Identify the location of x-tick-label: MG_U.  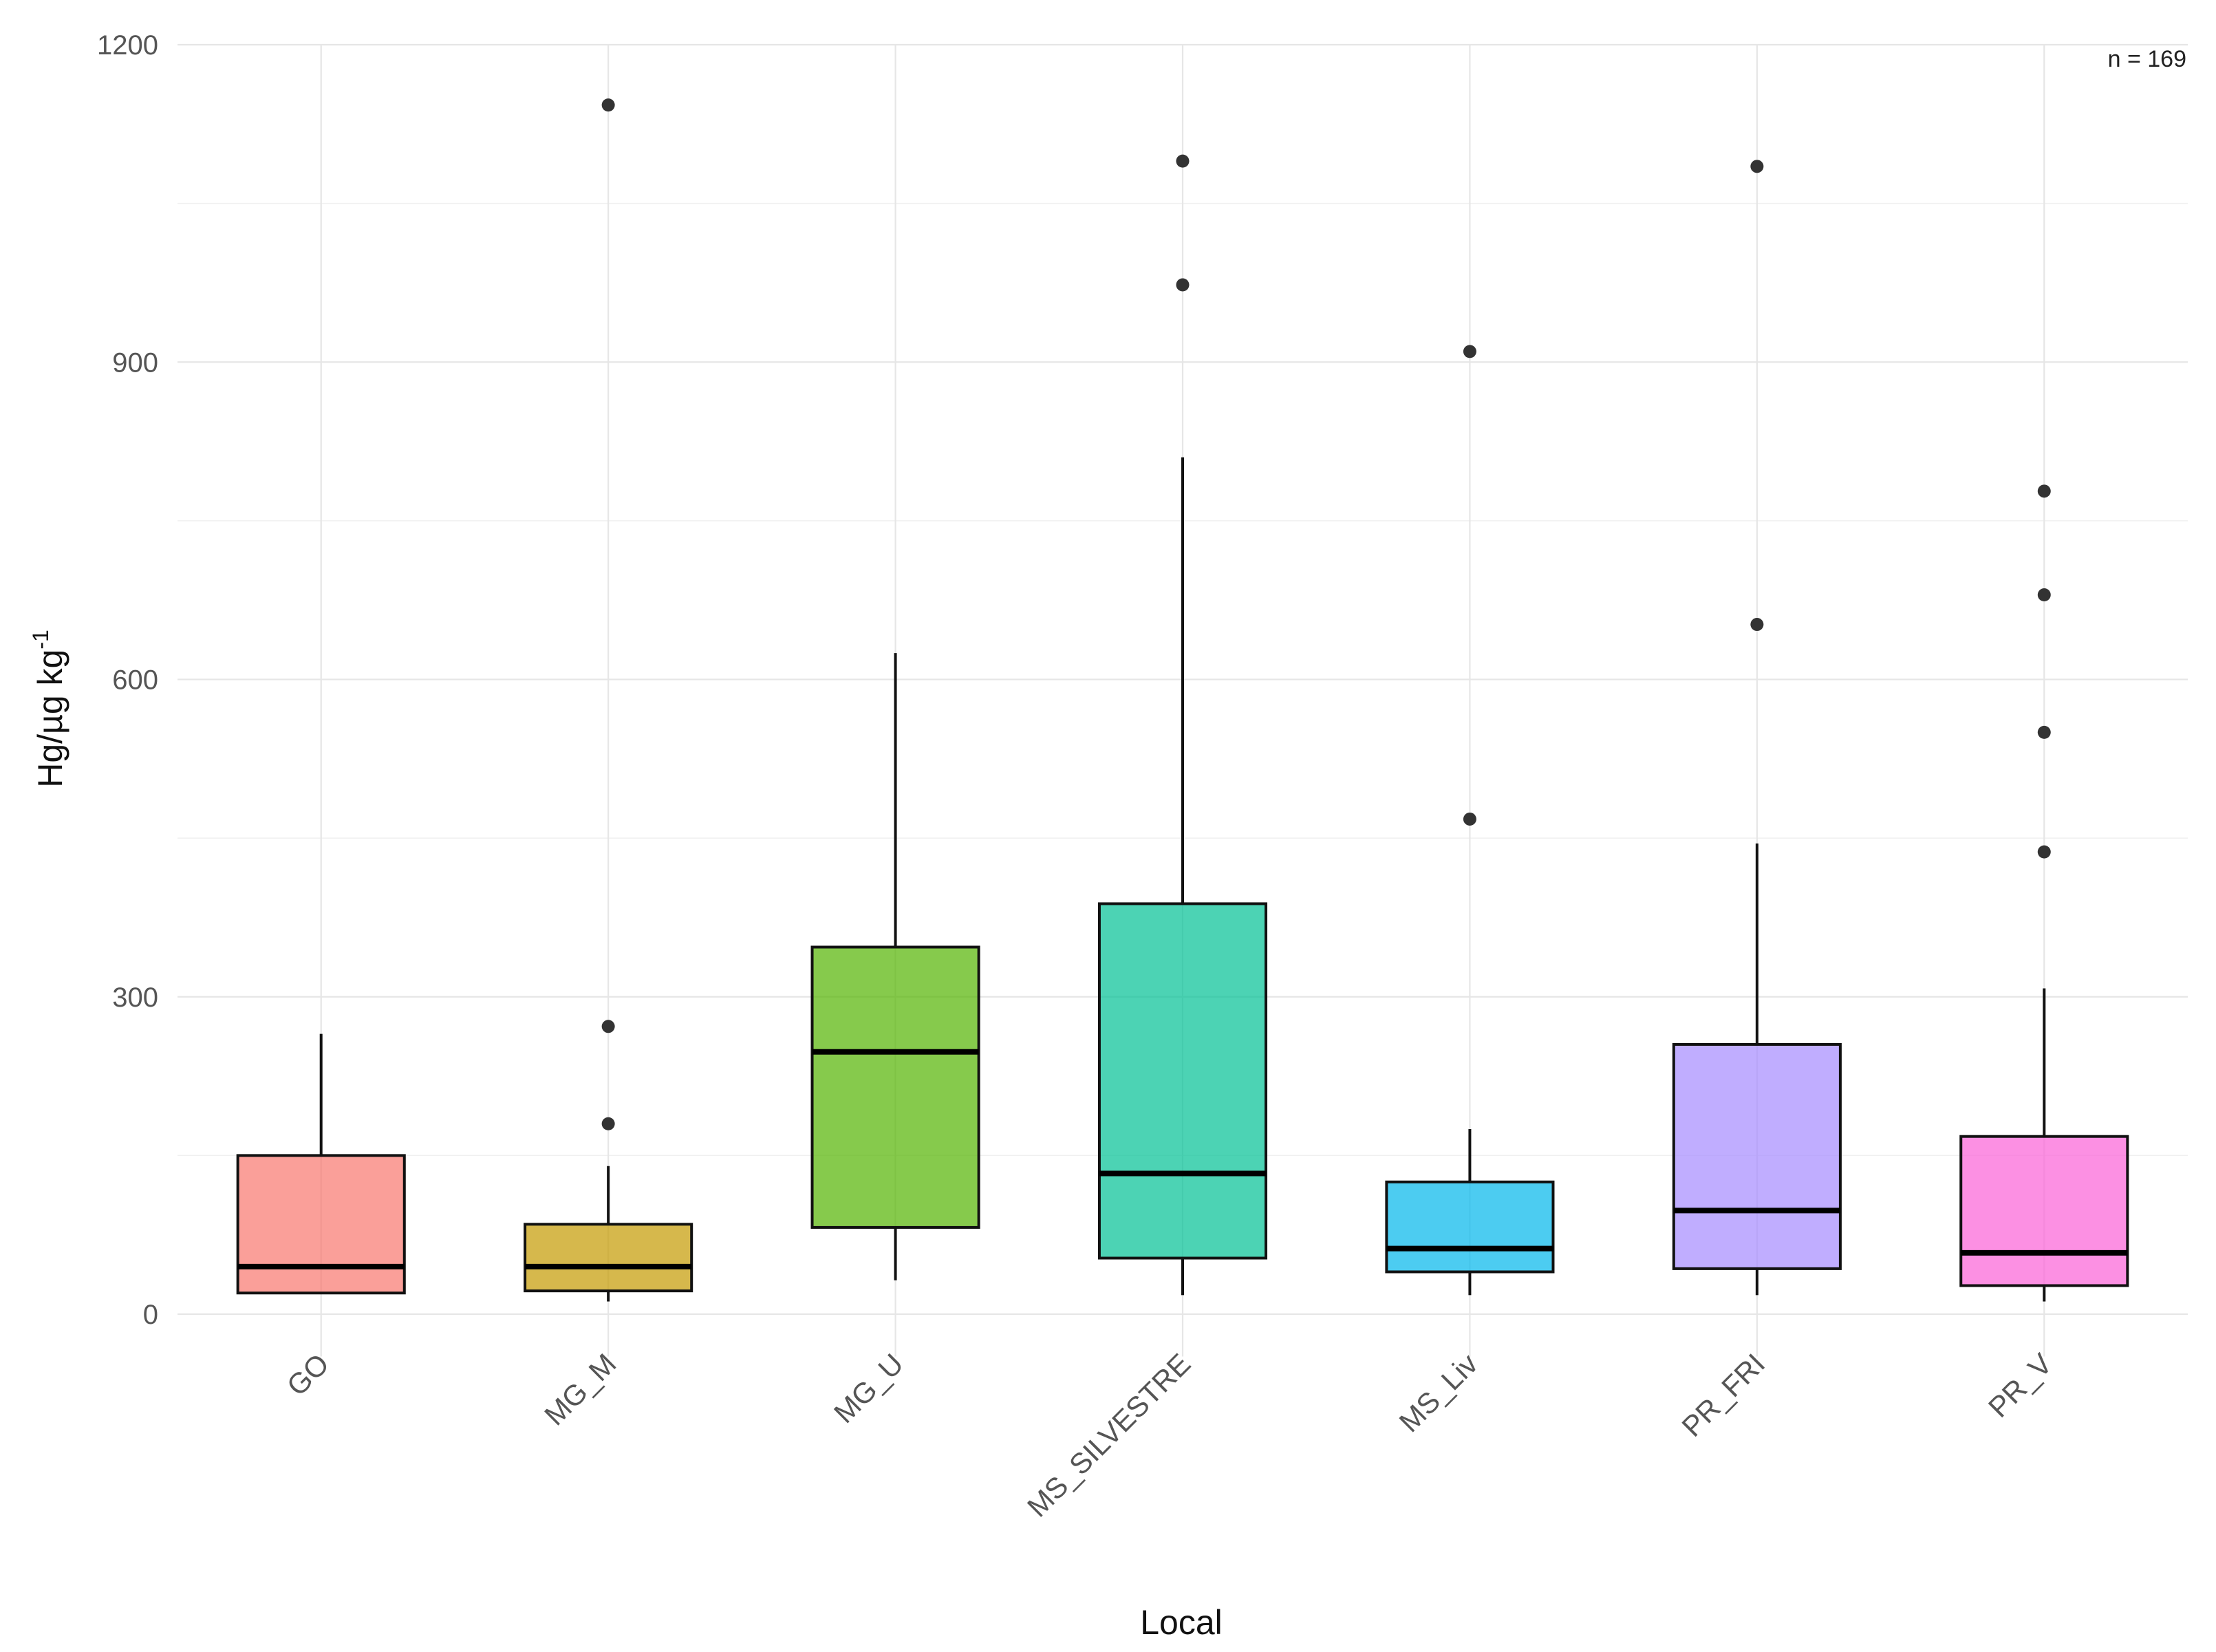
(869, 1388).